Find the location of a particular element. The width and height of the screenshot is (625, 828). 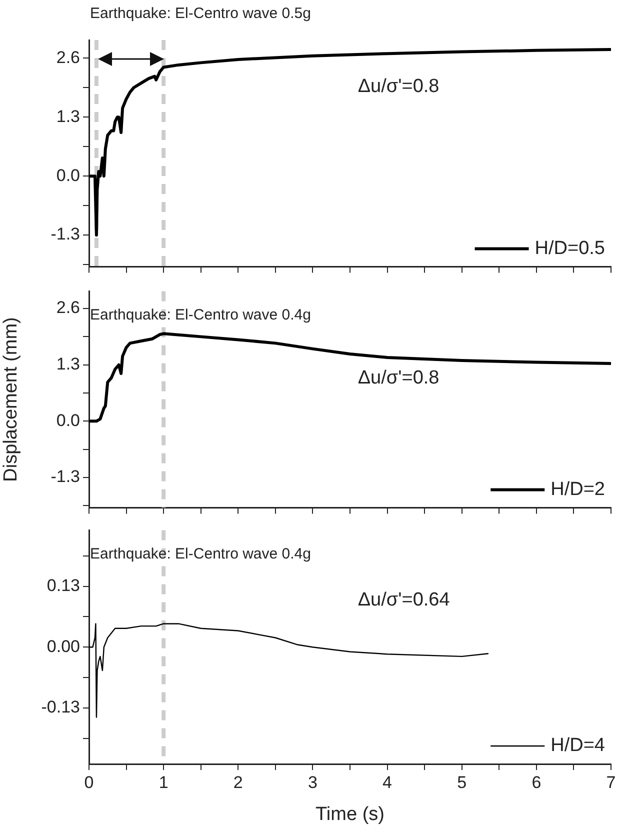

y-tick-label: 0.00 is located at coordinates (63, 646).